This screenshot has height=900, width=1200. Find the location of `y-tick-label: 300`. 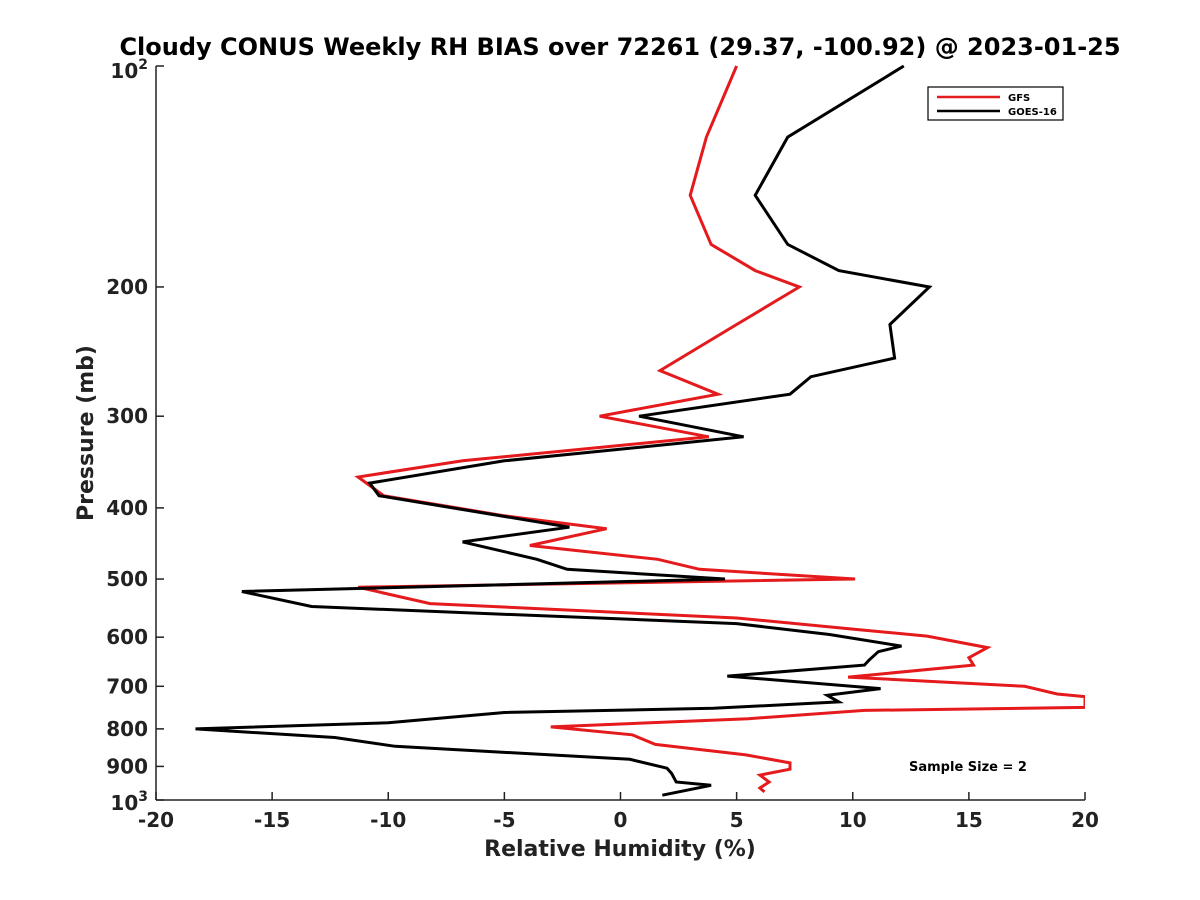

y-tick-label: 300 is located at coordinates (127, 416).